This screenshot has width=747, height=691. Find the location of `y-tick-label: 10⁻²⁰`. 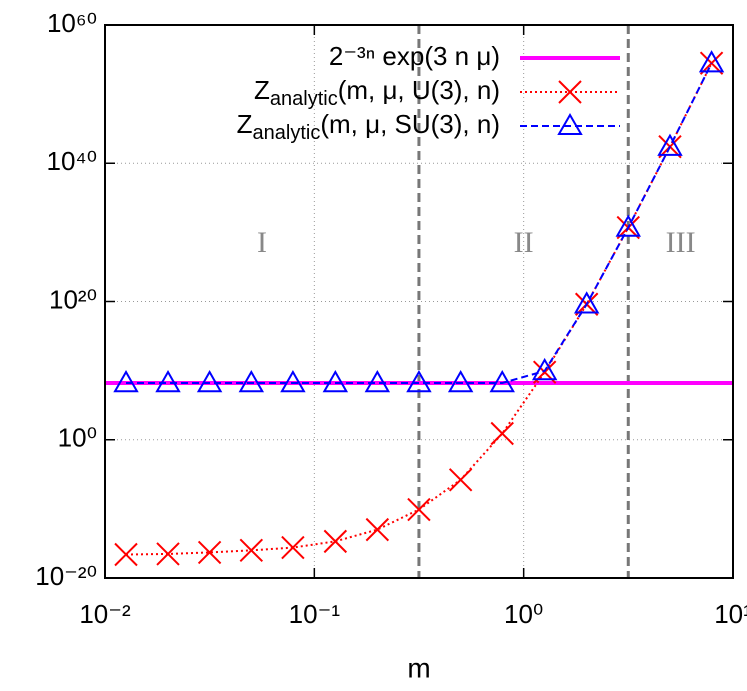

y-tick-label: 10⁻²⁰ is located at coordinates (66, 576).